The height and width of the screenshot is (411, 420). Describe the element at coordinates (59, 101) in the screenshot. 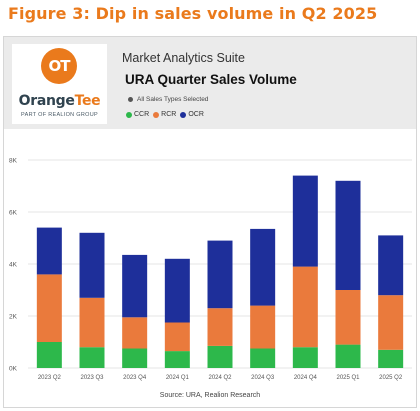

I see `logo-wordmark: OrangeTee` at that location.